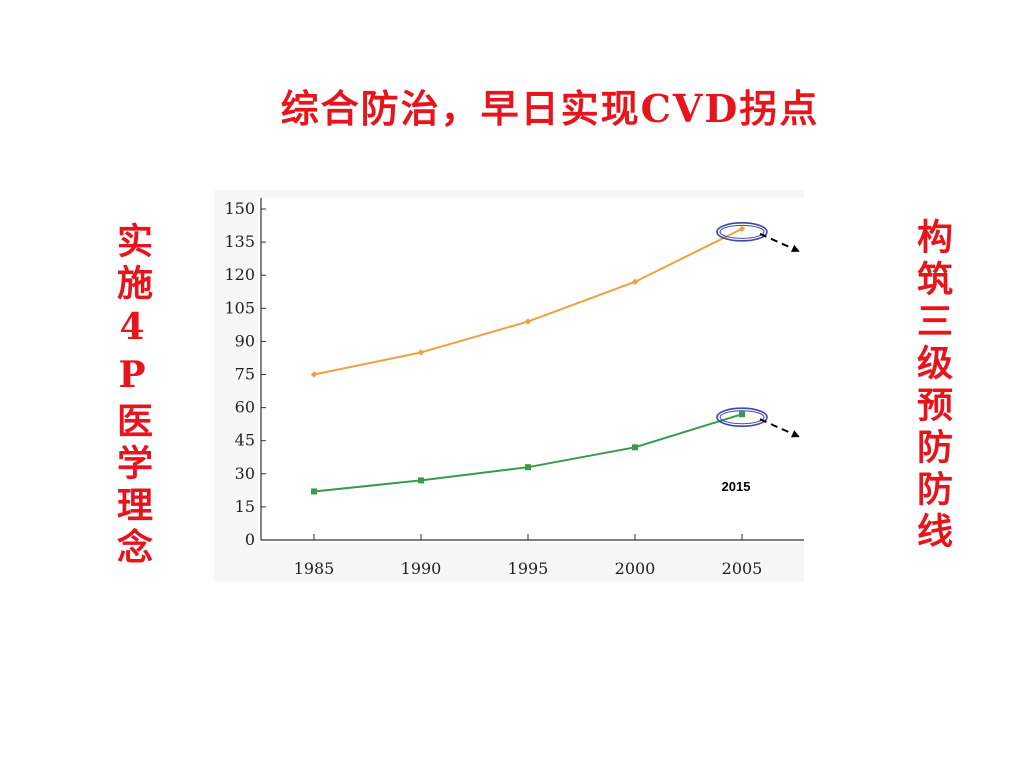 This screenshot has width=1024, height=768. Describe the element at coordinates (742, 568) in the screenshot. I see `x-tick-label: 2005` at that location.